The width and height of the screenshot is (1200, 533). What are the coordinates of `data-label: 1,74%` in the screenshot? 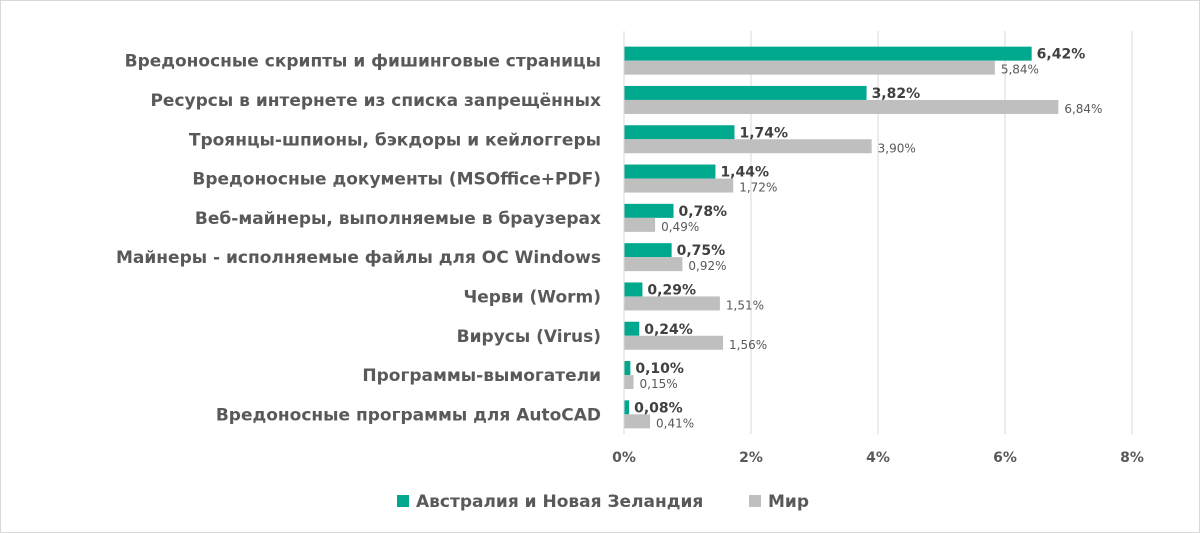 It's located at (763, 133).